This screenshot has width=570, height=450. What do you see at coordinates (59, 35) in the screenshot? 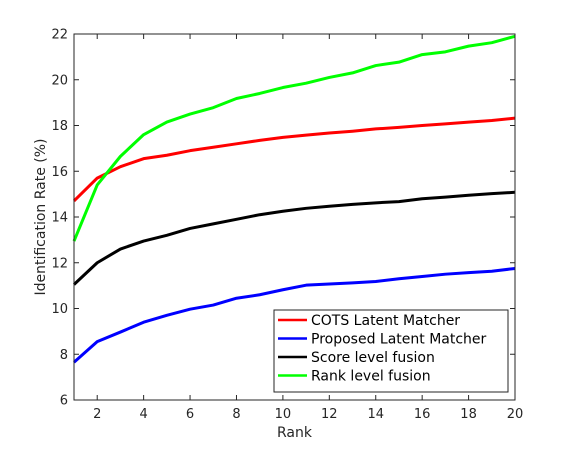
I see `y-tick-label: 22` at bounding box center [59, 35].